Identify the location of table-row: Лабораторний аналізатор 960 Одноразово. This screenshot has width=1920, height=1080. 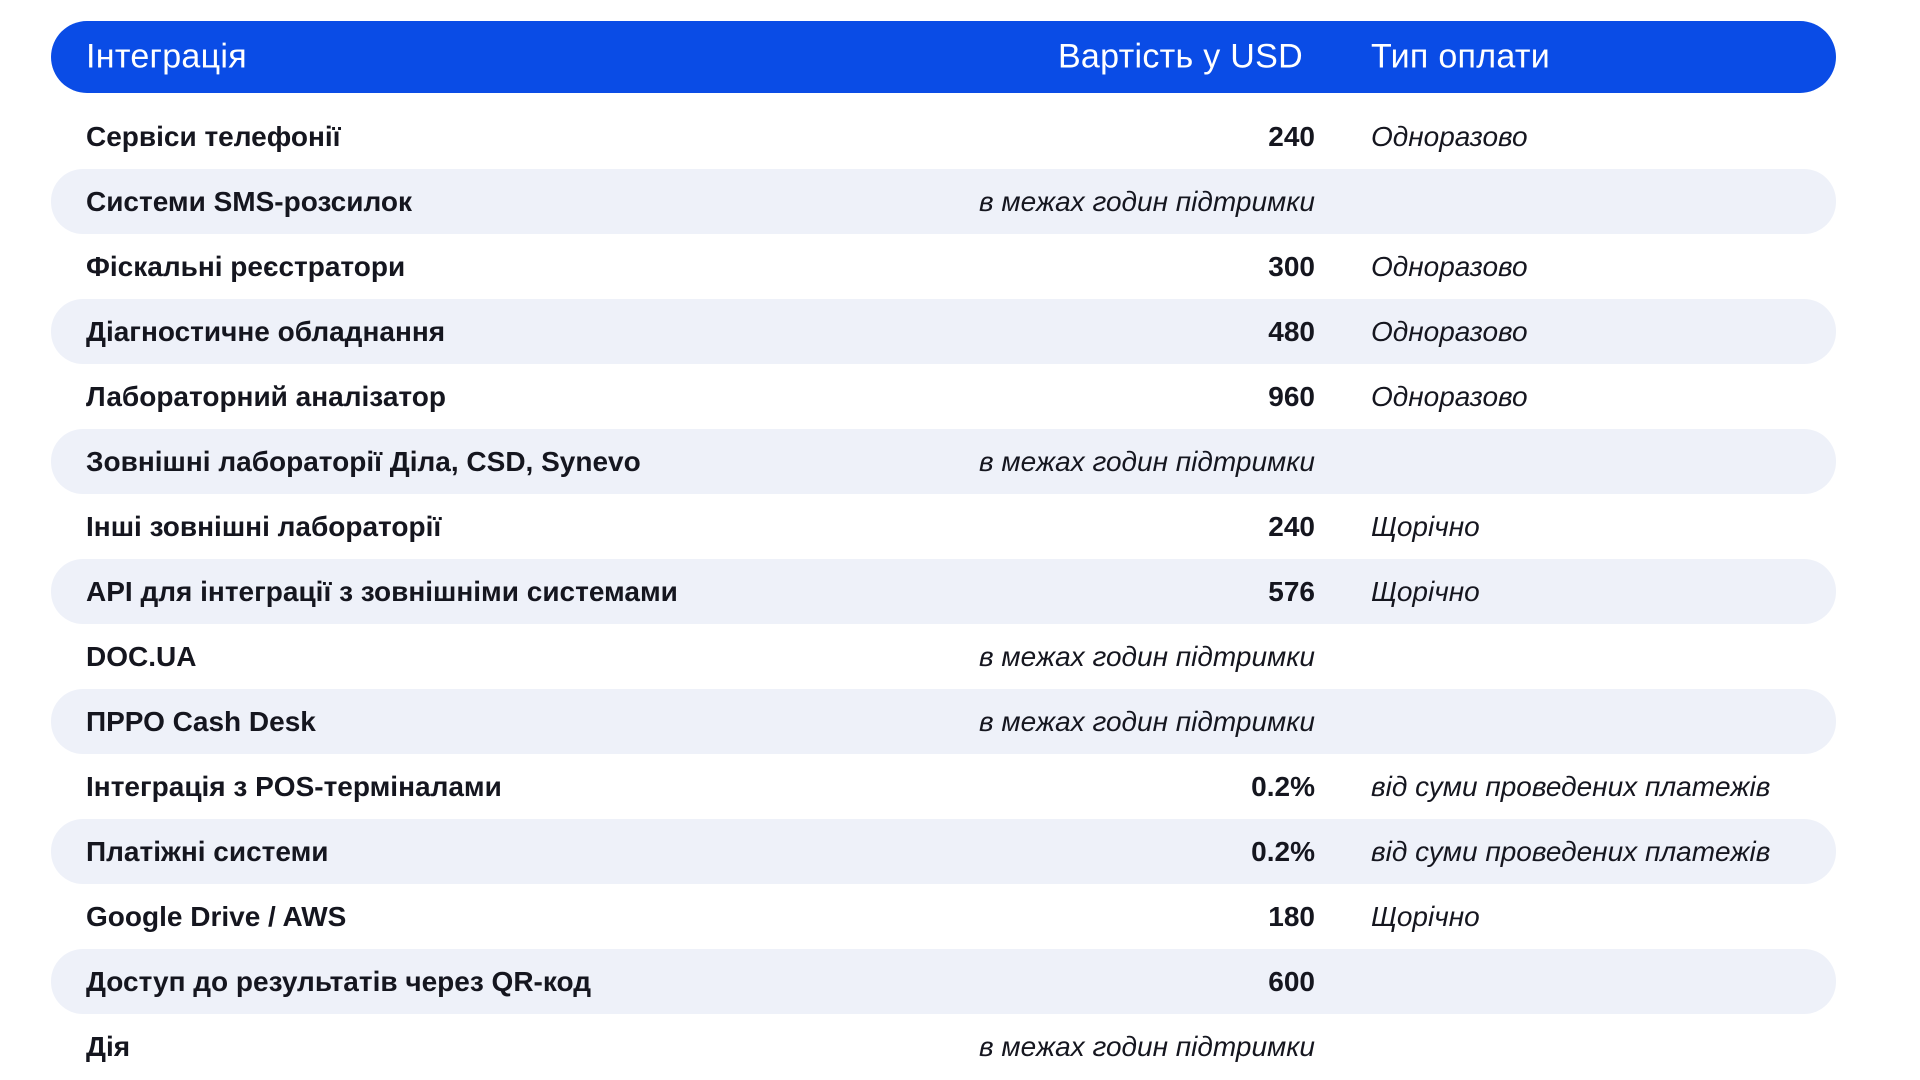
(943, 396).